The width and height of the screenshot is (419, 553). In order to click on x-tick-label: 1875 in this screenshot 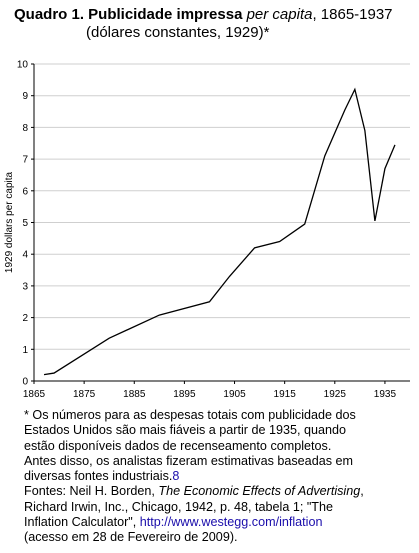, I will do `click(84, 394)`.